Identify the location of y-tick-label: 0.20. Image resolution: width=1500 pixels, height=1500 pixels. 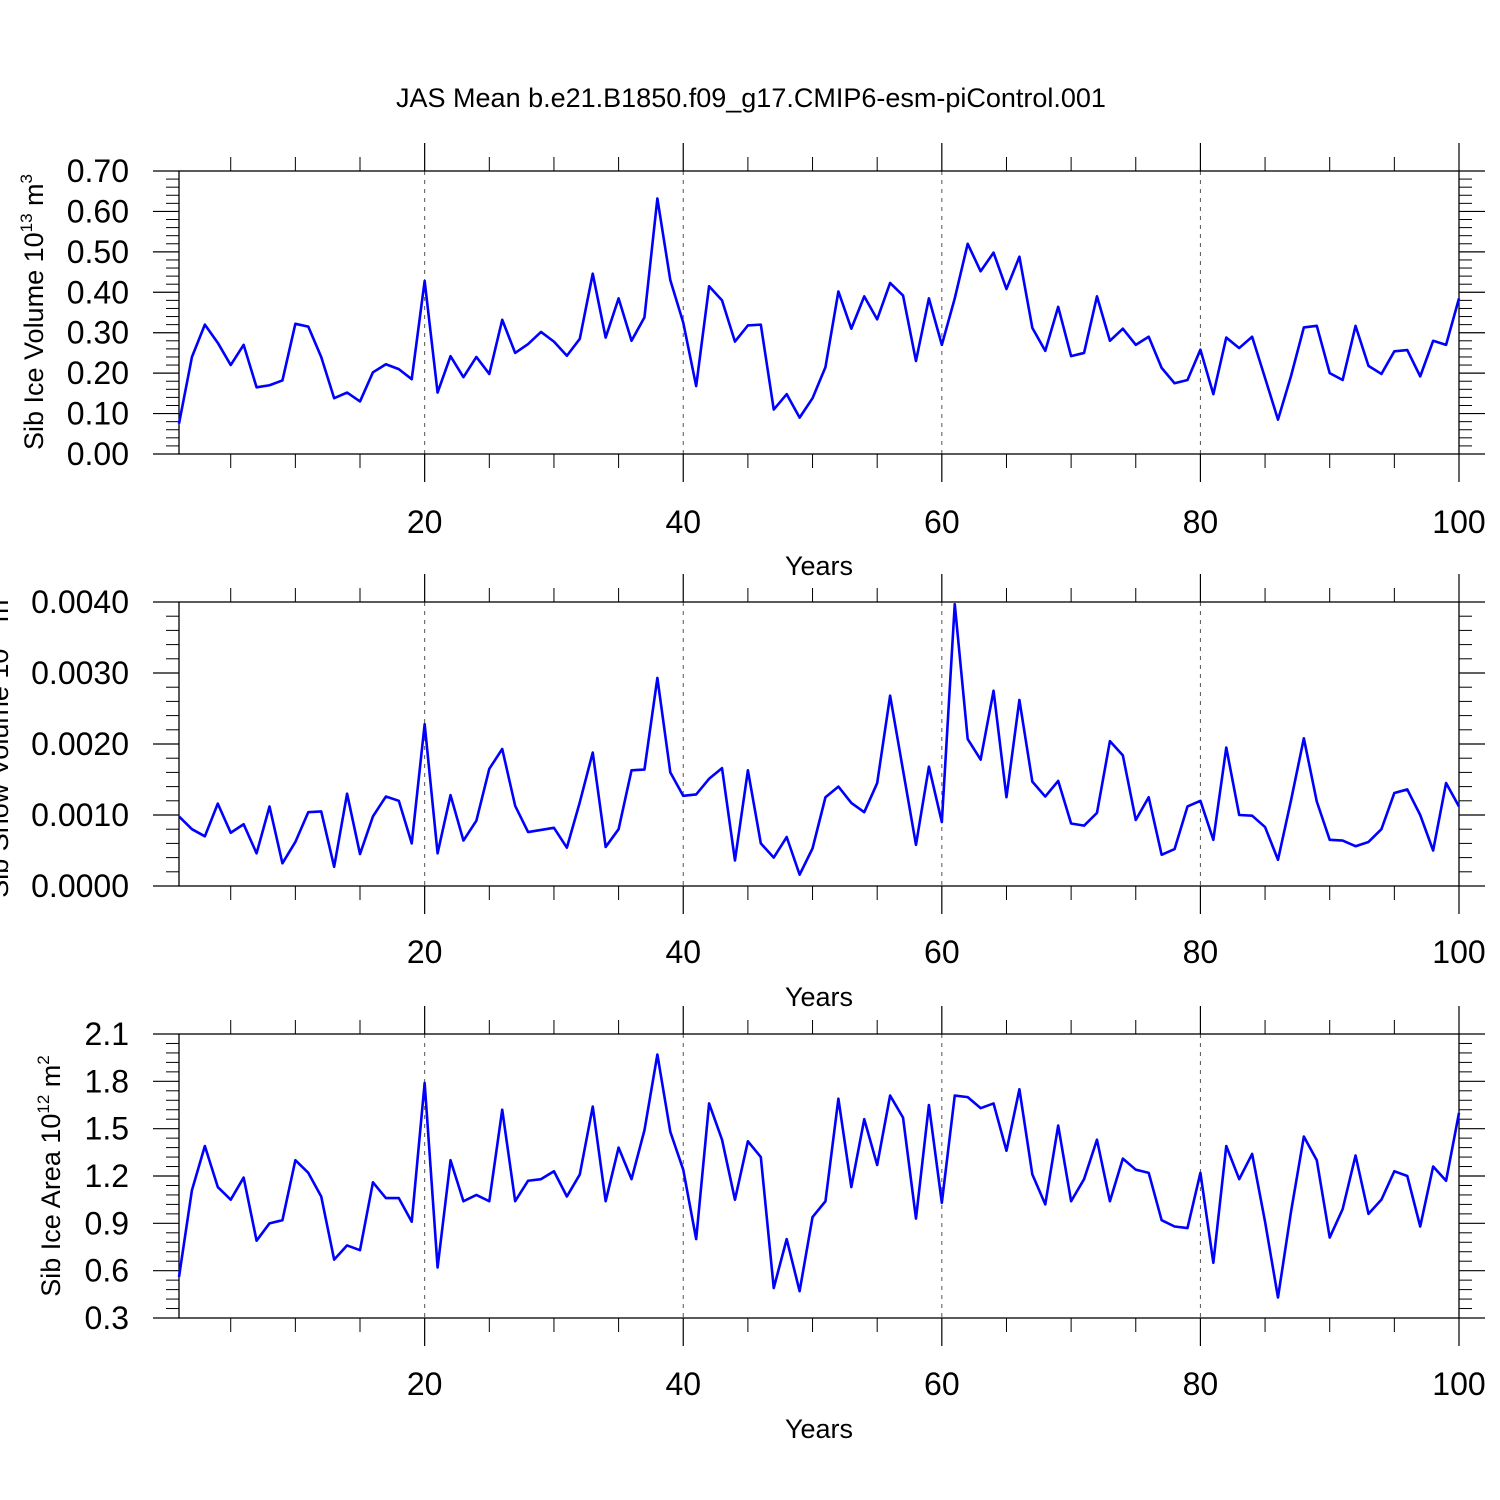
(98, 373).